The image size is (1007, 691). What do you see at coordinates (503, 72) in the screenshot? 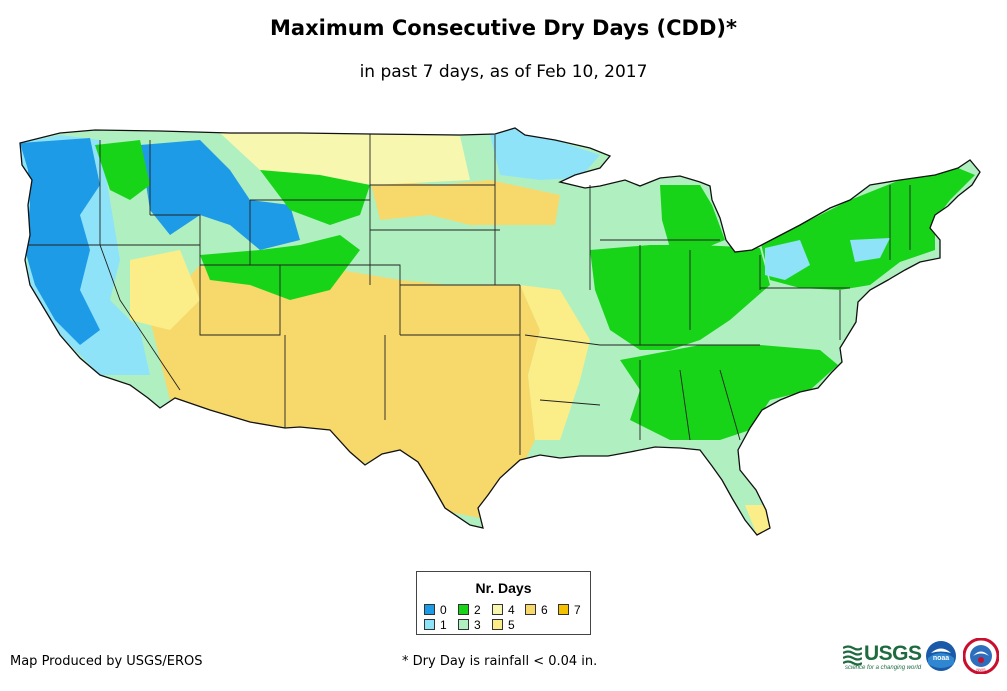
I see `map-subtitle: in past 7 days, as of Feb 10, 2017` at bounding box center [503, 72].